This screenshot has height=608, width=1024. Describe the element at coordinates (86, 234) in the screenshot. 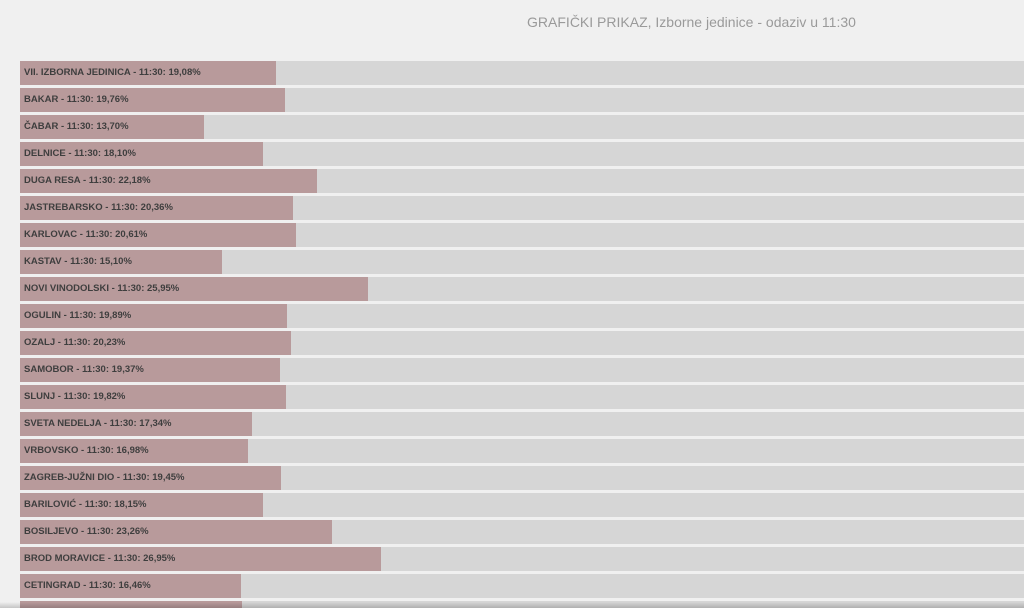

I see `bar-label: KARLOVAC - 11:30: 20,61%` at that location.